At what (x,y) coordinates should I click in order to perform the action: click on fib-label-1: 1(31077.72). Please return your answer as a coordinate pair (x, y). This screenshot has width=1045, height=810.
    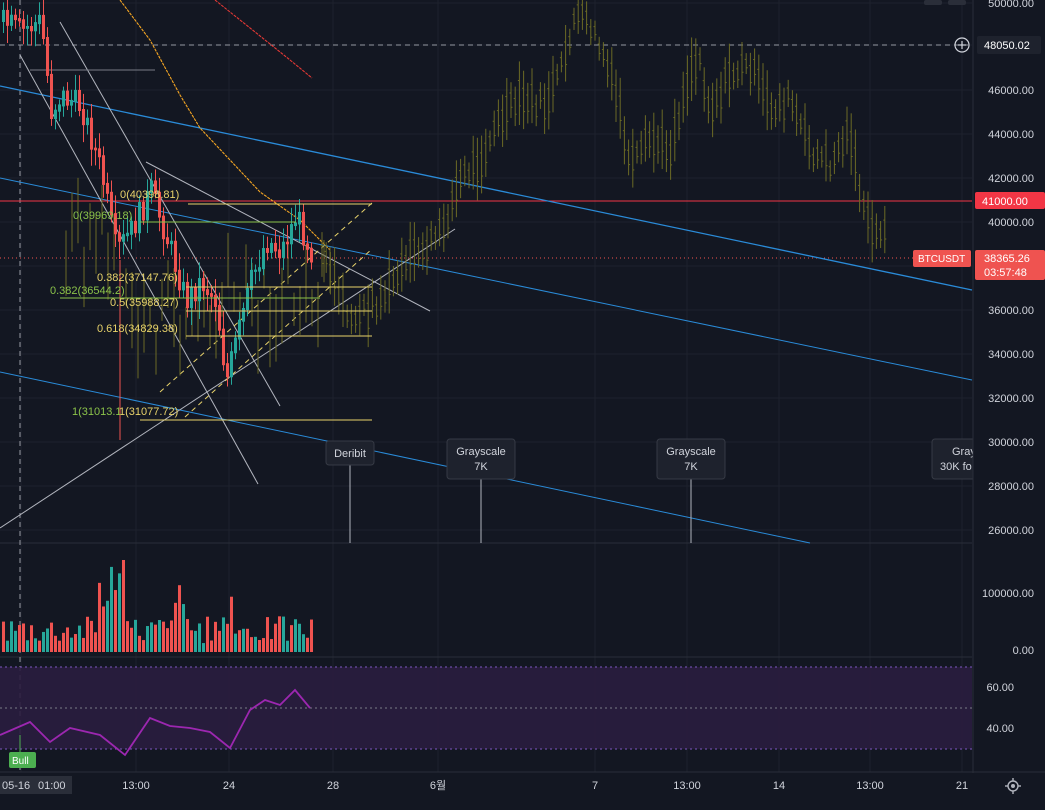
    Looking at the image, I should click on (148, 412).